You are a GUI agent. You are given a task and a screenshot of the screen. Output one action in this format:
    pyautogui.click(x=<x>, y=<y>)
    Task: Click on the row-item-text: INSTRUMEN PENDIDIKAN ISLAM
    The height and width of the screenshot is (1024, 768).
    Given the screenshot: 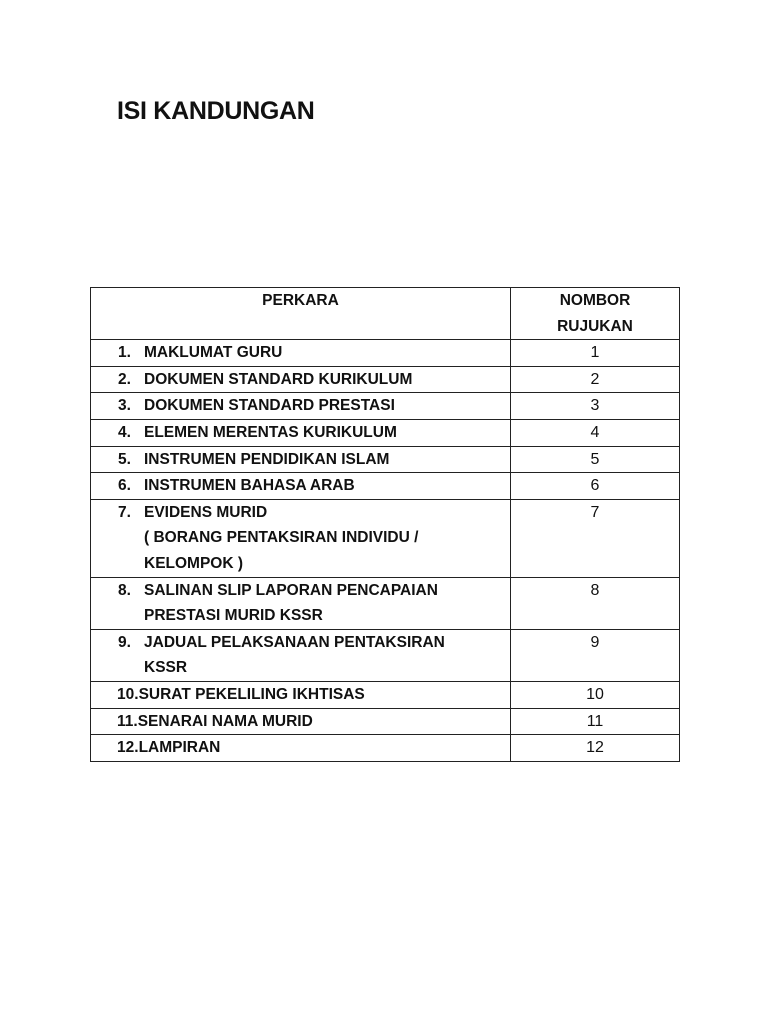 What is the action you would take?
    pyautogui.click(x=267, y=459)
    